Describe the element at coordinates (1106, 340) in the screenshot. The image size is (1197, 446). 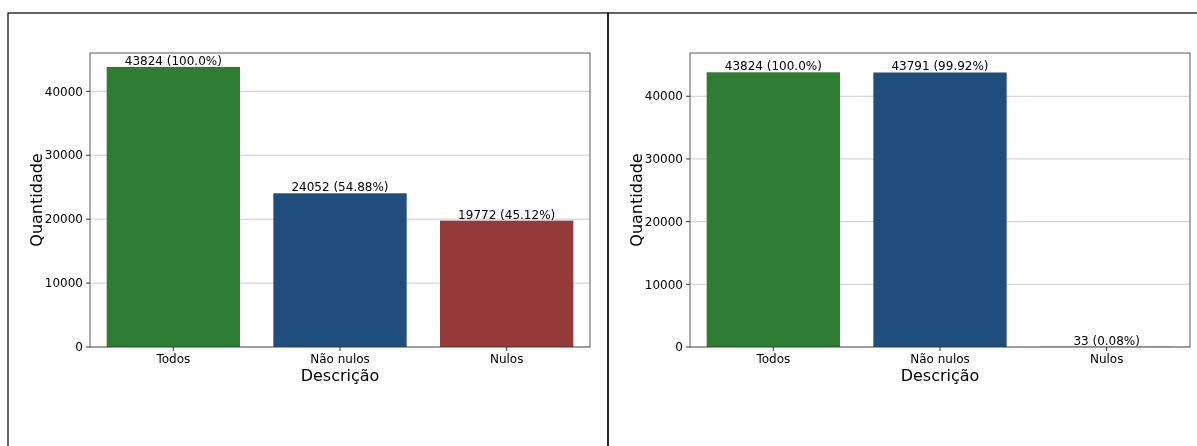
I see `data-label: 33 (0.08%)` at that location.